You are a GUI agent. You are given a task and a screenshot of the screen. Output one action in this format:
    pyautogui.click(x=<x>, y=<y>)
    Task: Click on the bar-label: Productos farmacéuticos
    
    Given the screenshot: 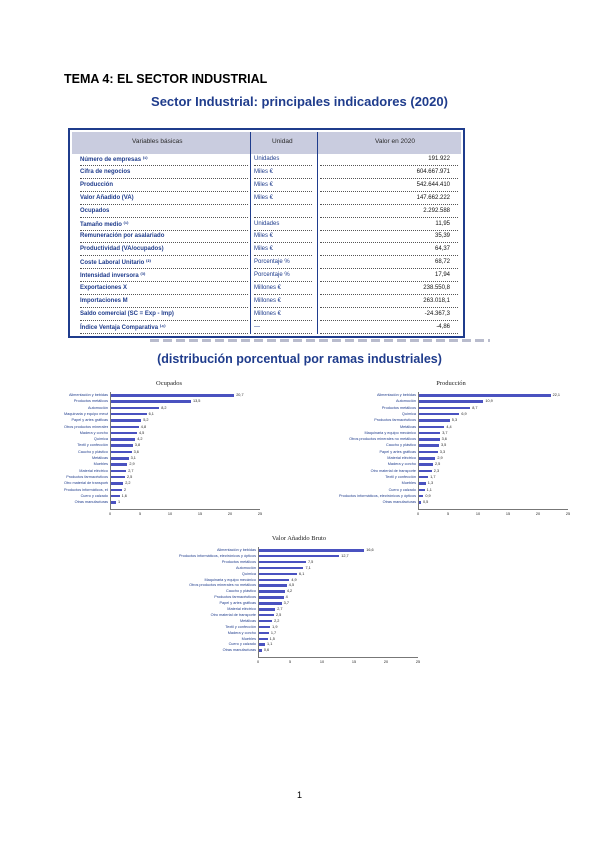 What is the action you would take?
    pyautogui.click(x=235, y=597)
    